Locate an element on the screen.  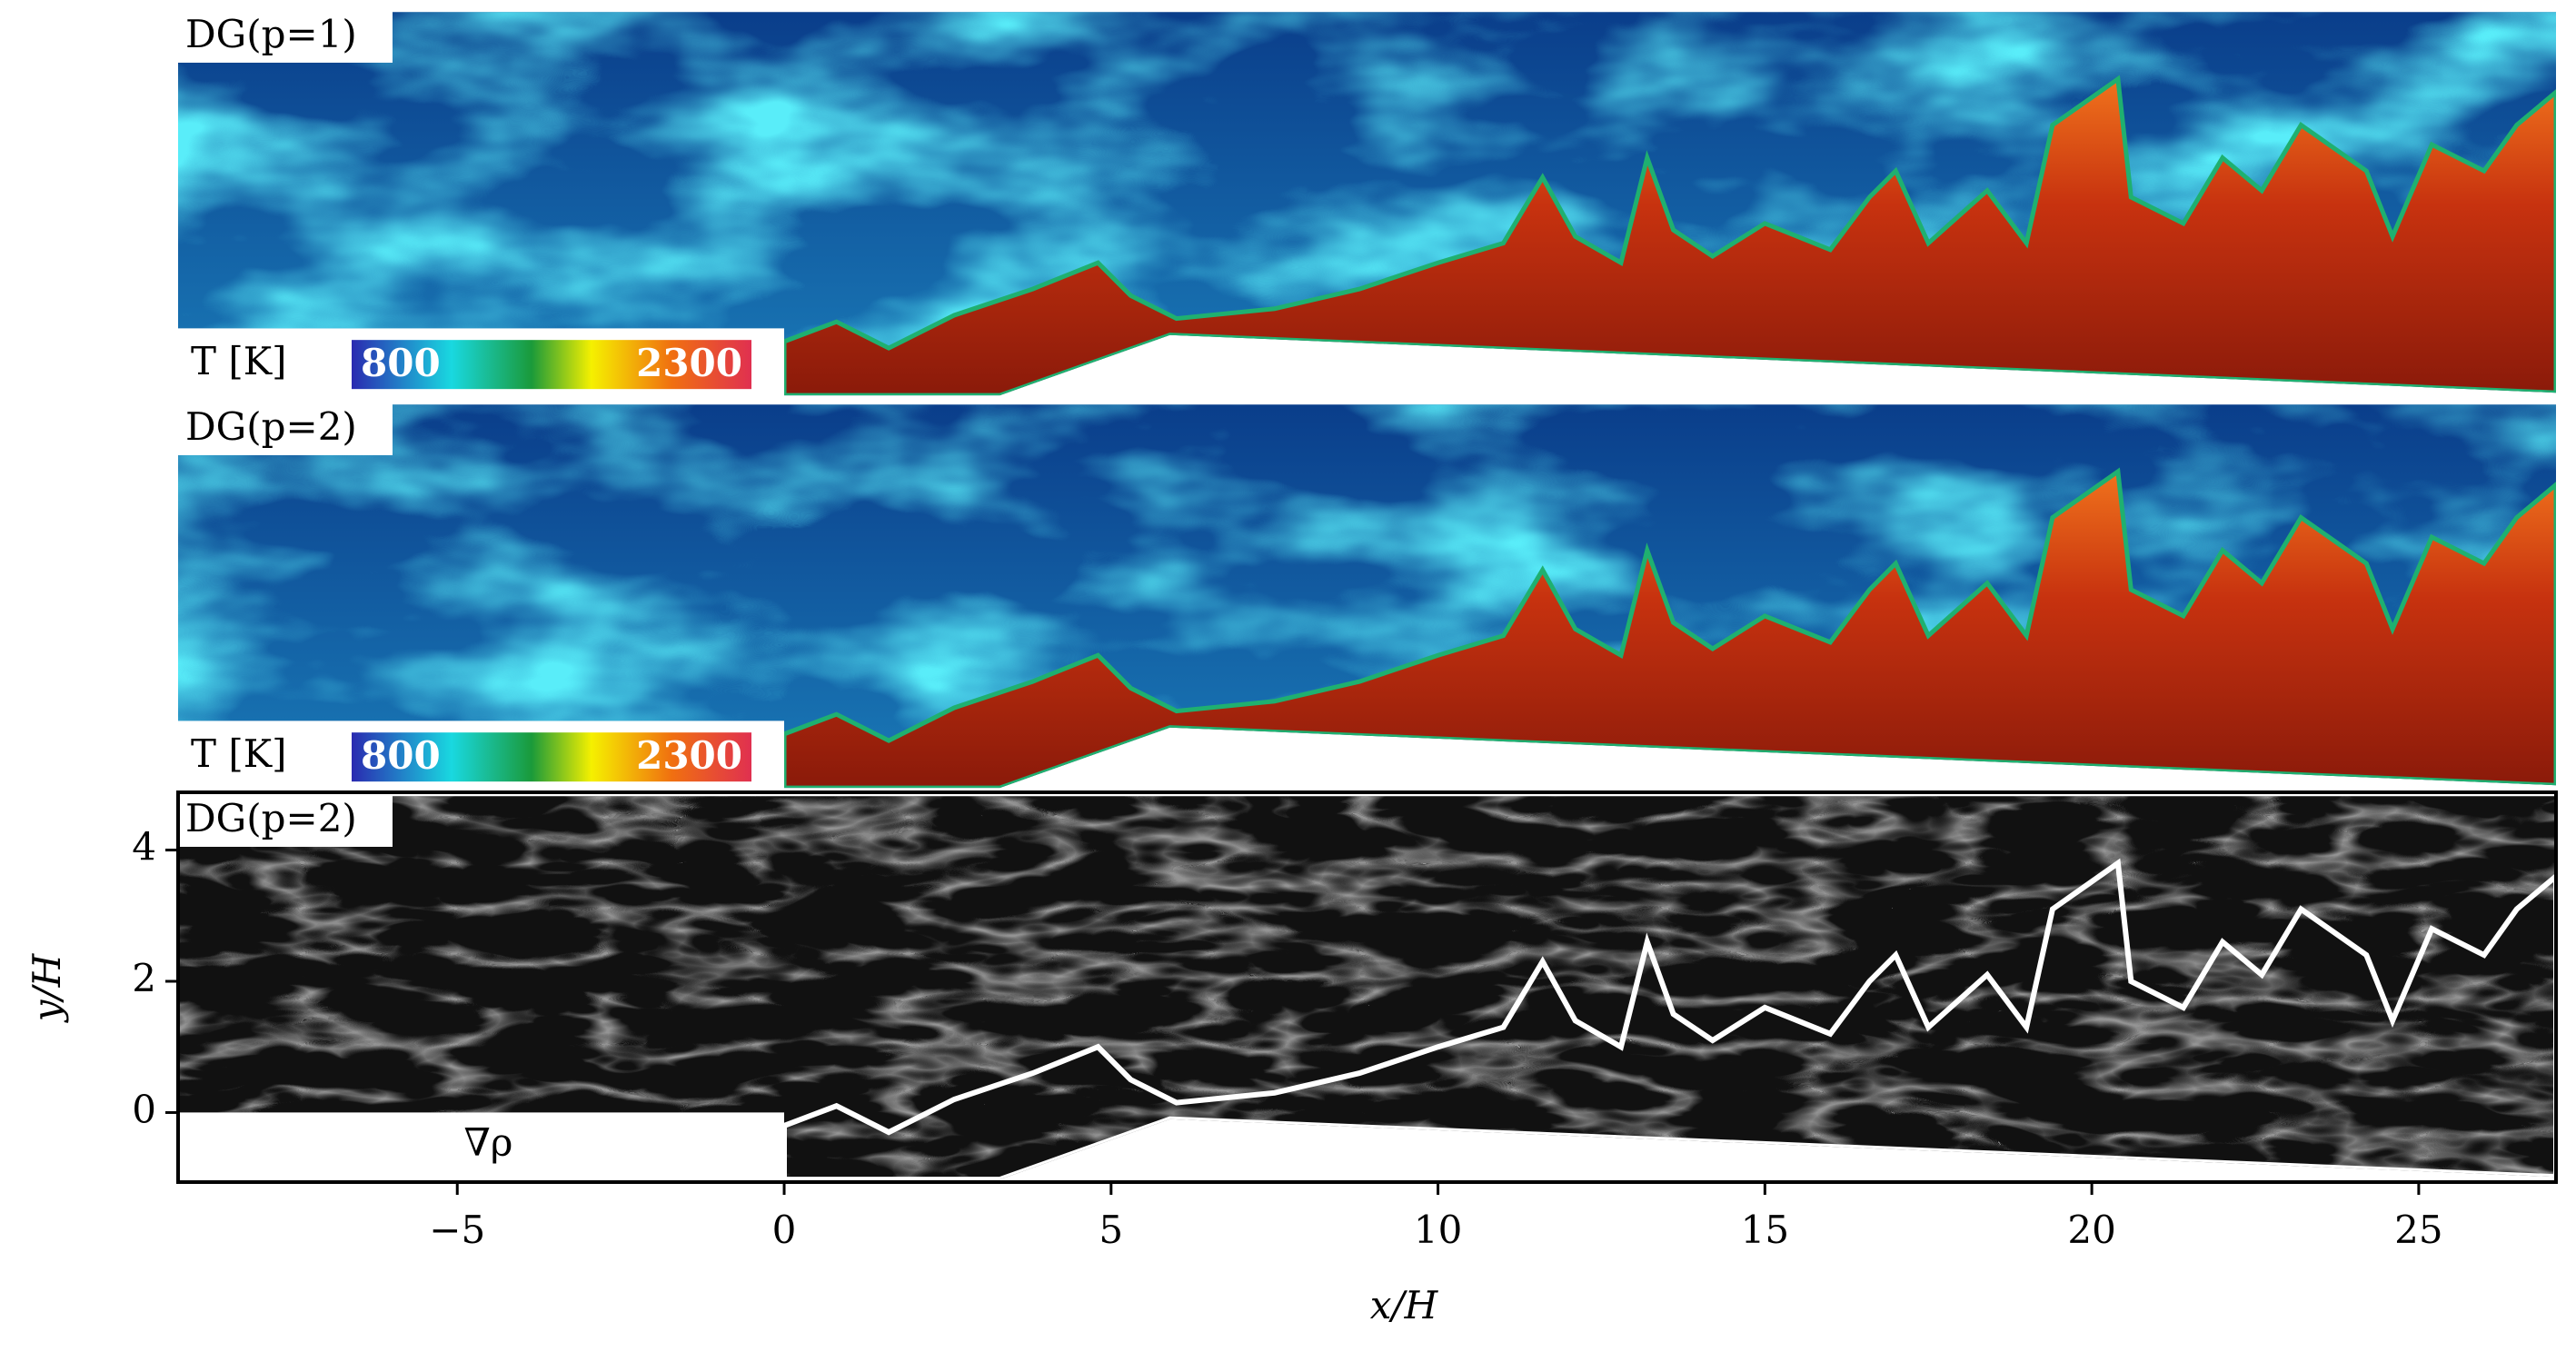
x-tick-label: 0 is located at coordinates (785, 1230).